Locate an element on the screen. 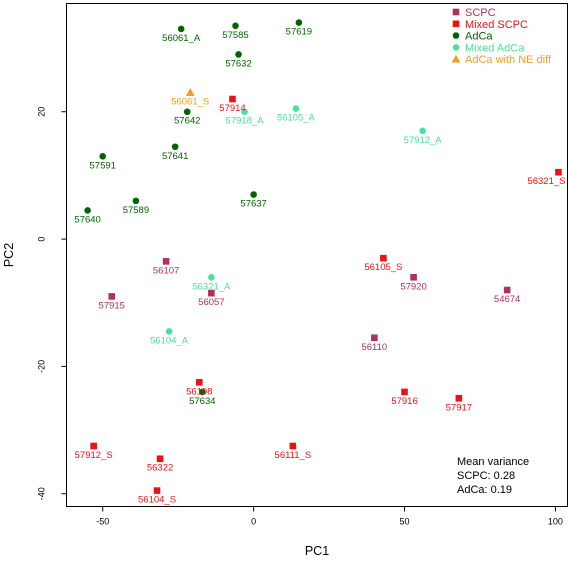 This screenshot has height=566, width=568. y-tick-label: 0 is located at coordinates (42, 239).